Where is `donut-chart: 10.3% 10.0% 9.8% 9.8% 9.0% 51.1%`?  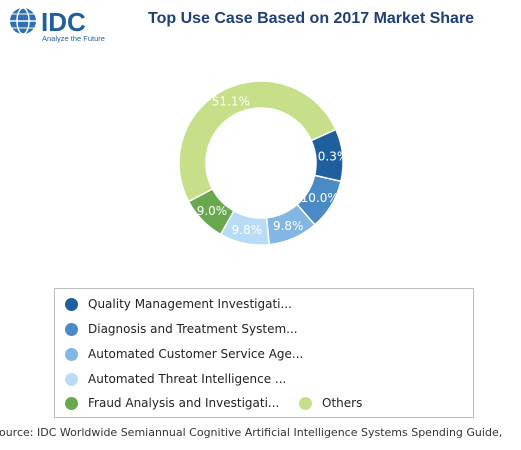
donut-chart: 10.3% 10.0% 9.8% 9.8% 9.0% 51.1% is located at coordinates (263, 162).